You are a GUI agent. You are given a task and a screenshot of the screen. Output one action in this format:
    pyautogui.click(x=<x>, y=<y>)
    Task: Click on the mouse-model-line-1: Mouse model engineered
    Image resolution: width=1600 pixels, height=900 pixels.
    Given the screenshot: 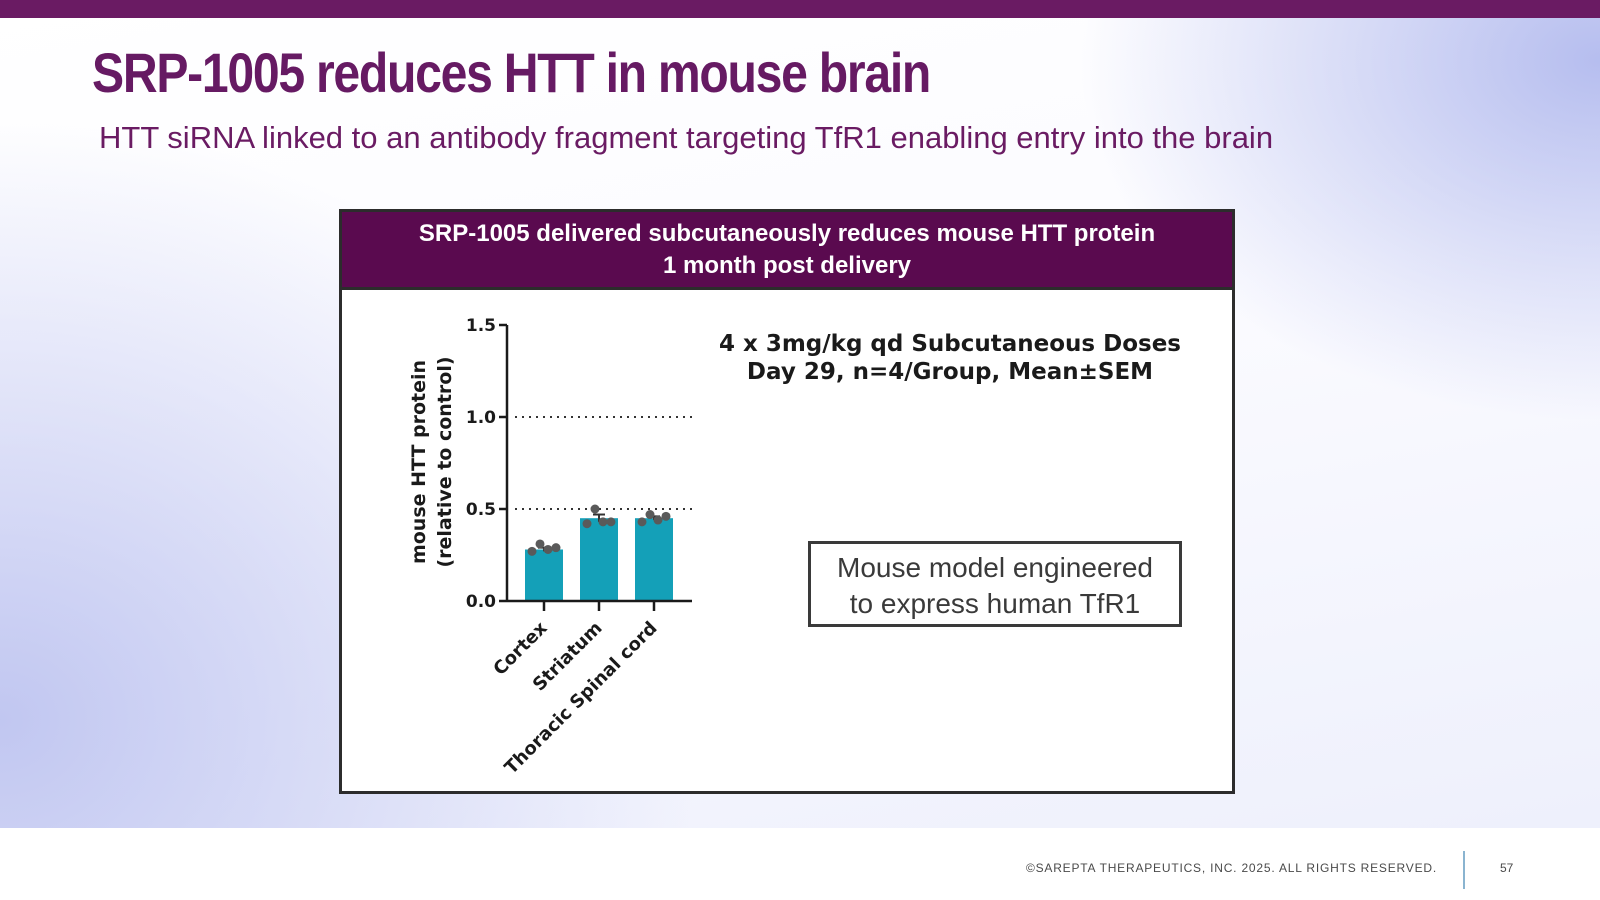 What is the action you would take?
    pyautogui.click(x=995, y=567)
    